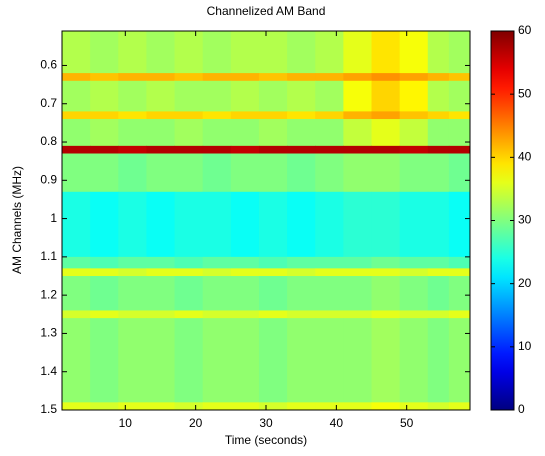 This screenshot has height=456, width=545. Describe the element at coordinates (266, 423) in the screenshot. I see `x-tick-label: 30` at that location.